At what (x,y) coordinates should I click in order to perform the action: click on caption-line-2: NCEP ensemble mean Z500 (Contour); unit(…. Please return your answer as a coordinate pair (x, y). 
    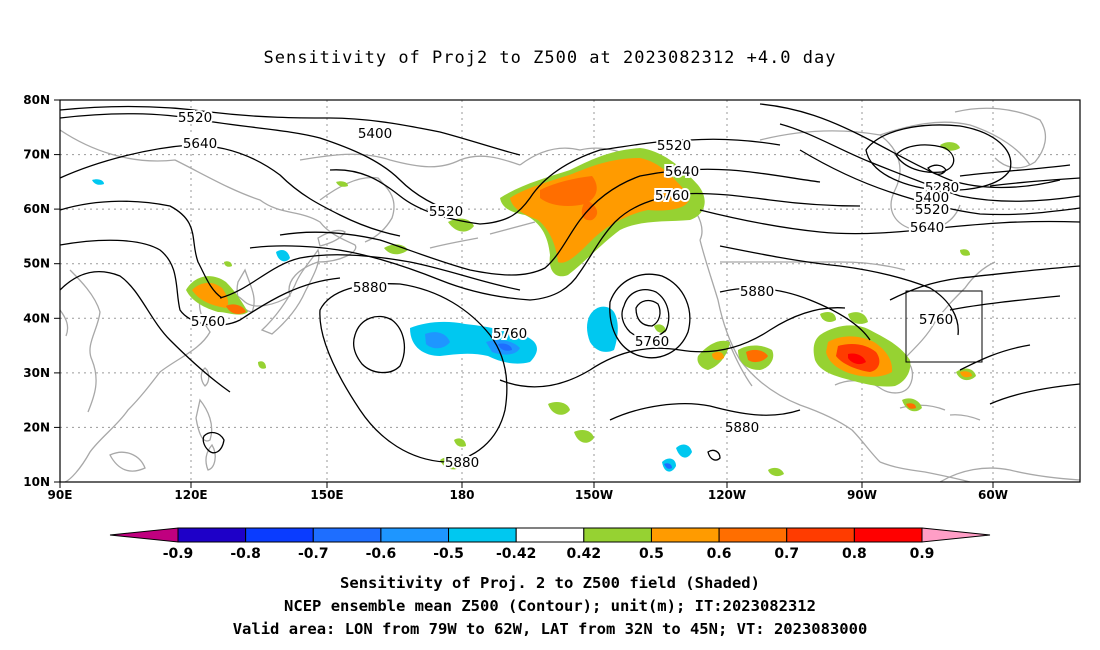
    Looking at the image, I should click on (550, 606).